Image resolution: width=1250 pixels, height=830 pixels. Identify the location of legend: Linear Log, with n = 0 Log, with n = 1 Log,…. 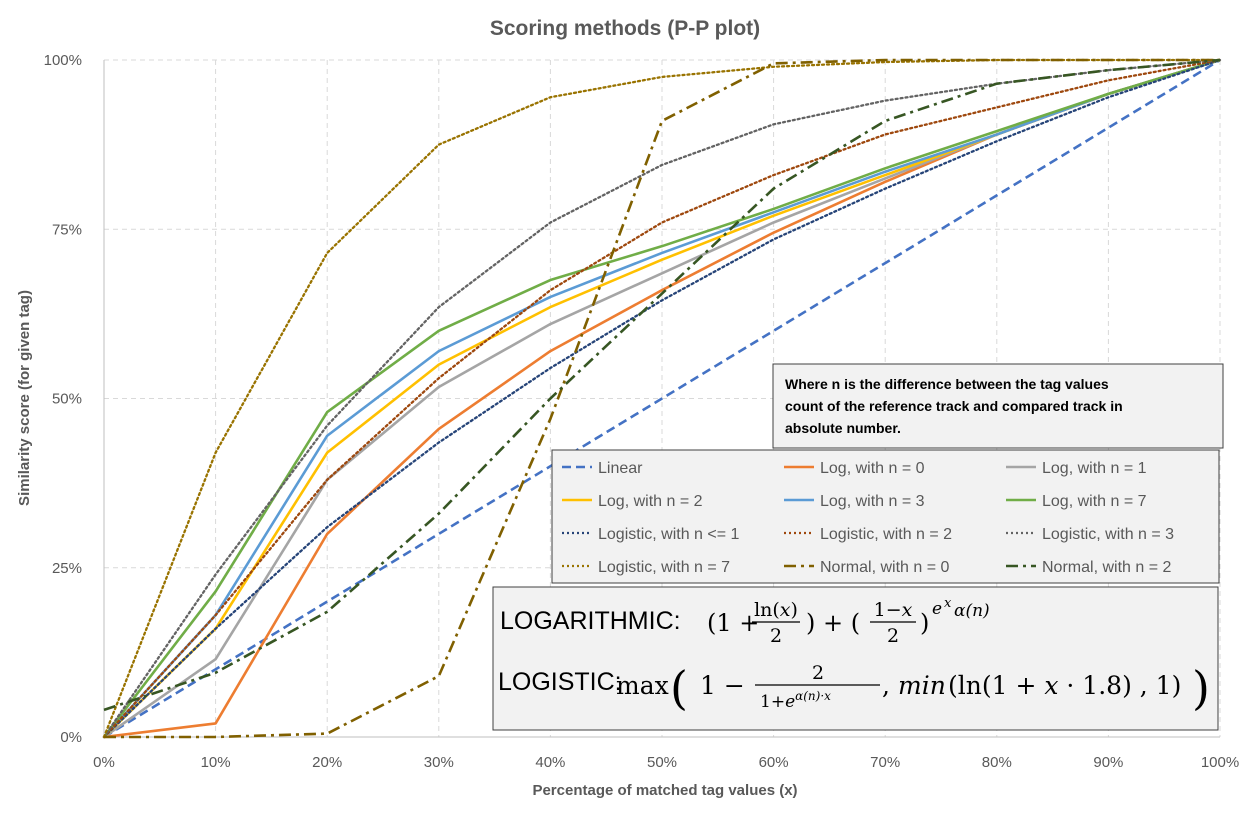
(885, 516).